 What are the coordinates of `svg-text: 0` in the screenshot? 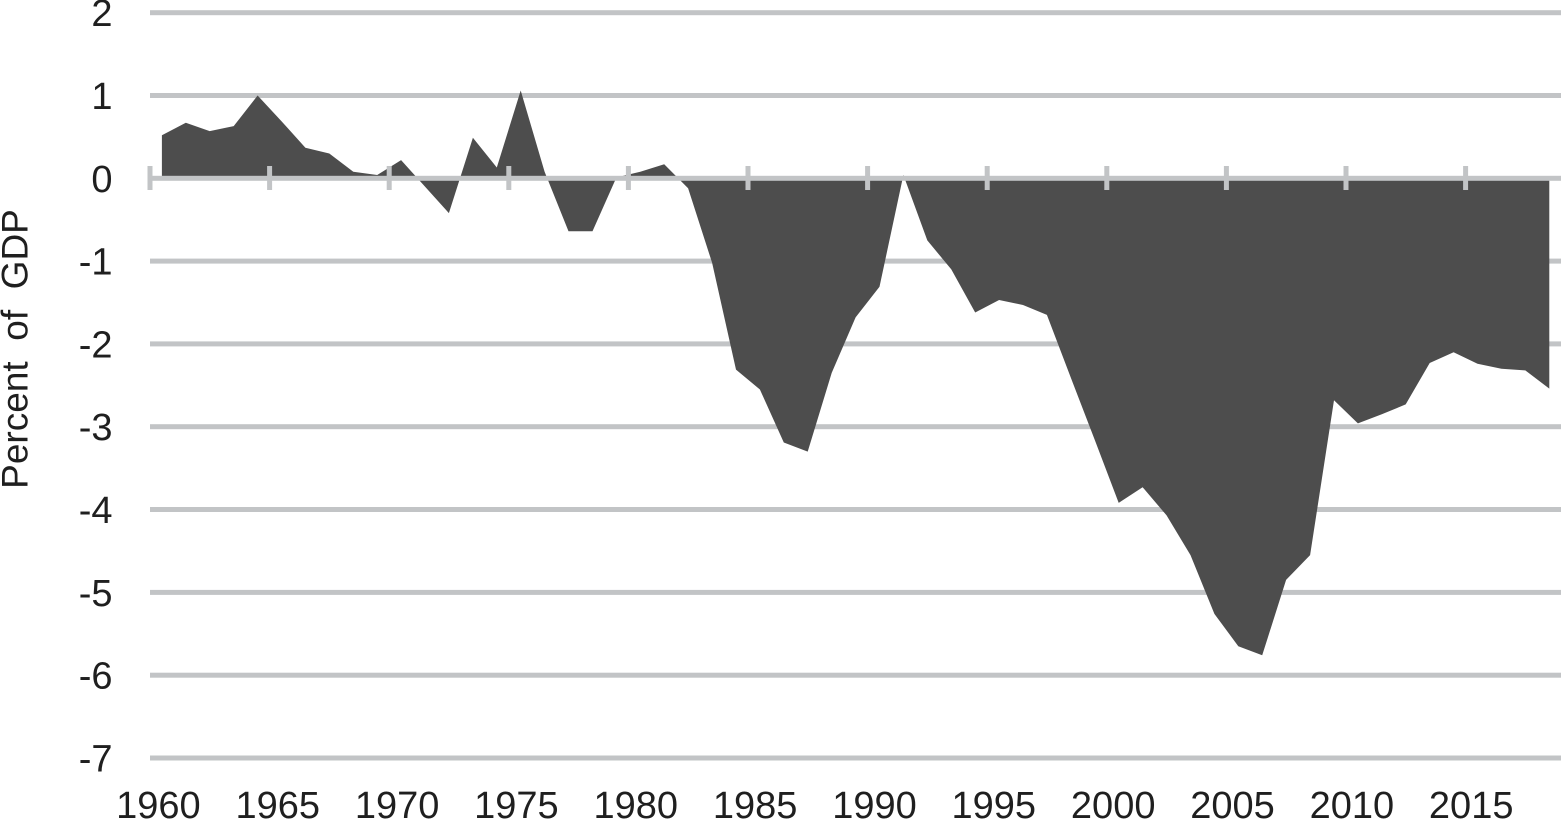 It's located at (101, 180).